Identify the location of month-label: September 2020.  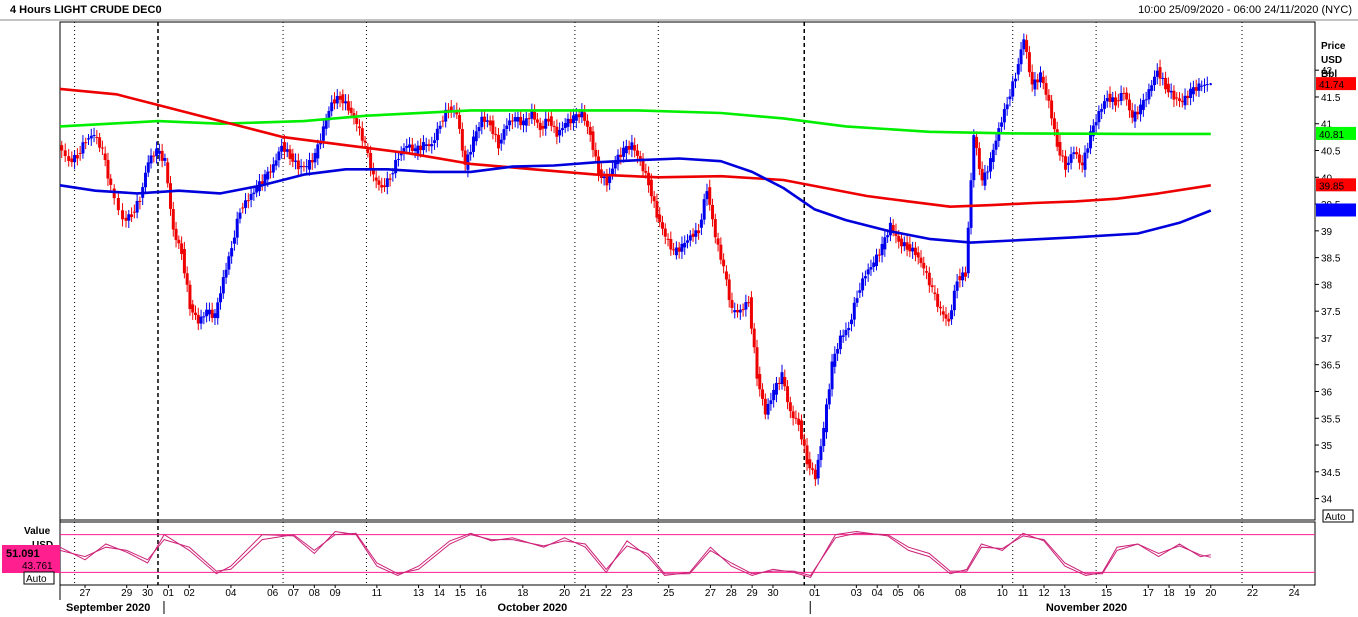
(108, 608).